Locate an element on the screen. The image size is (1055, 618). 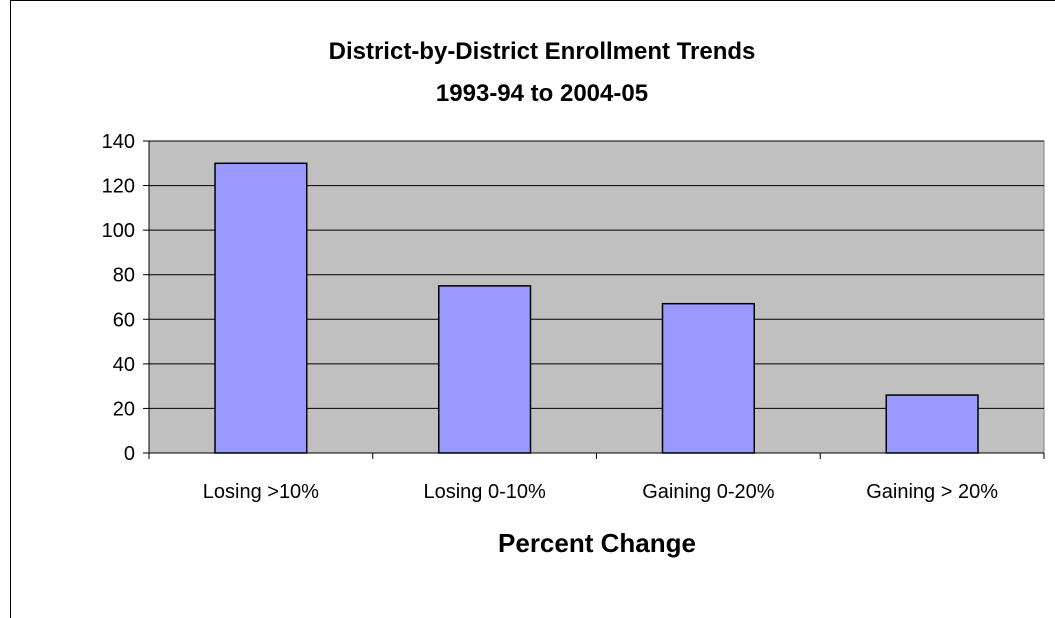
y-tick-label: 100 is located at coordinates (118, 231).